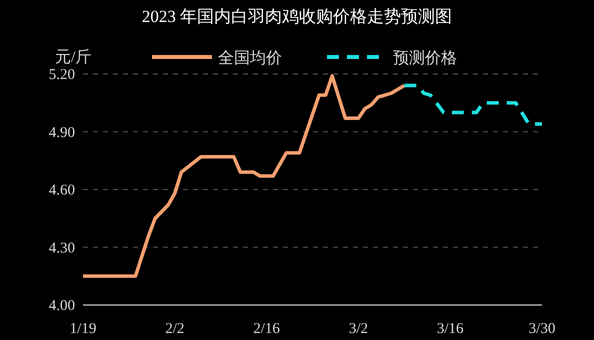  Describe the element at coordinates (83, 329) in the screenshot. I see `x-tick-label: 1/19` at that location.